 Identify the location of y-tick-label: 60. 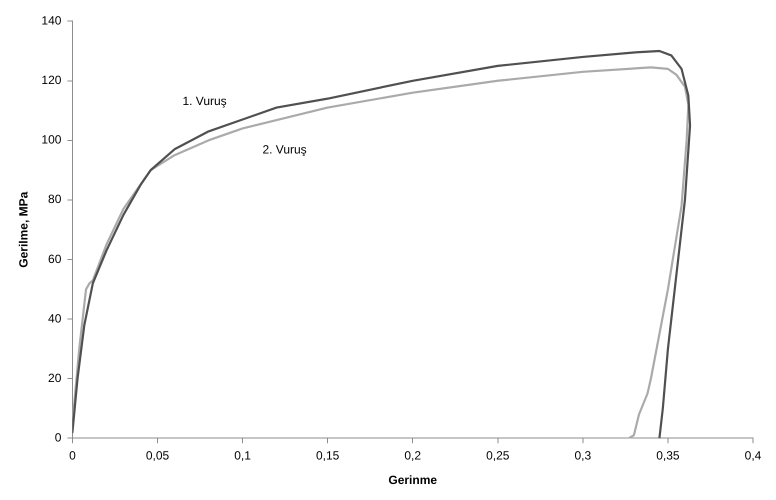
(55, 259).